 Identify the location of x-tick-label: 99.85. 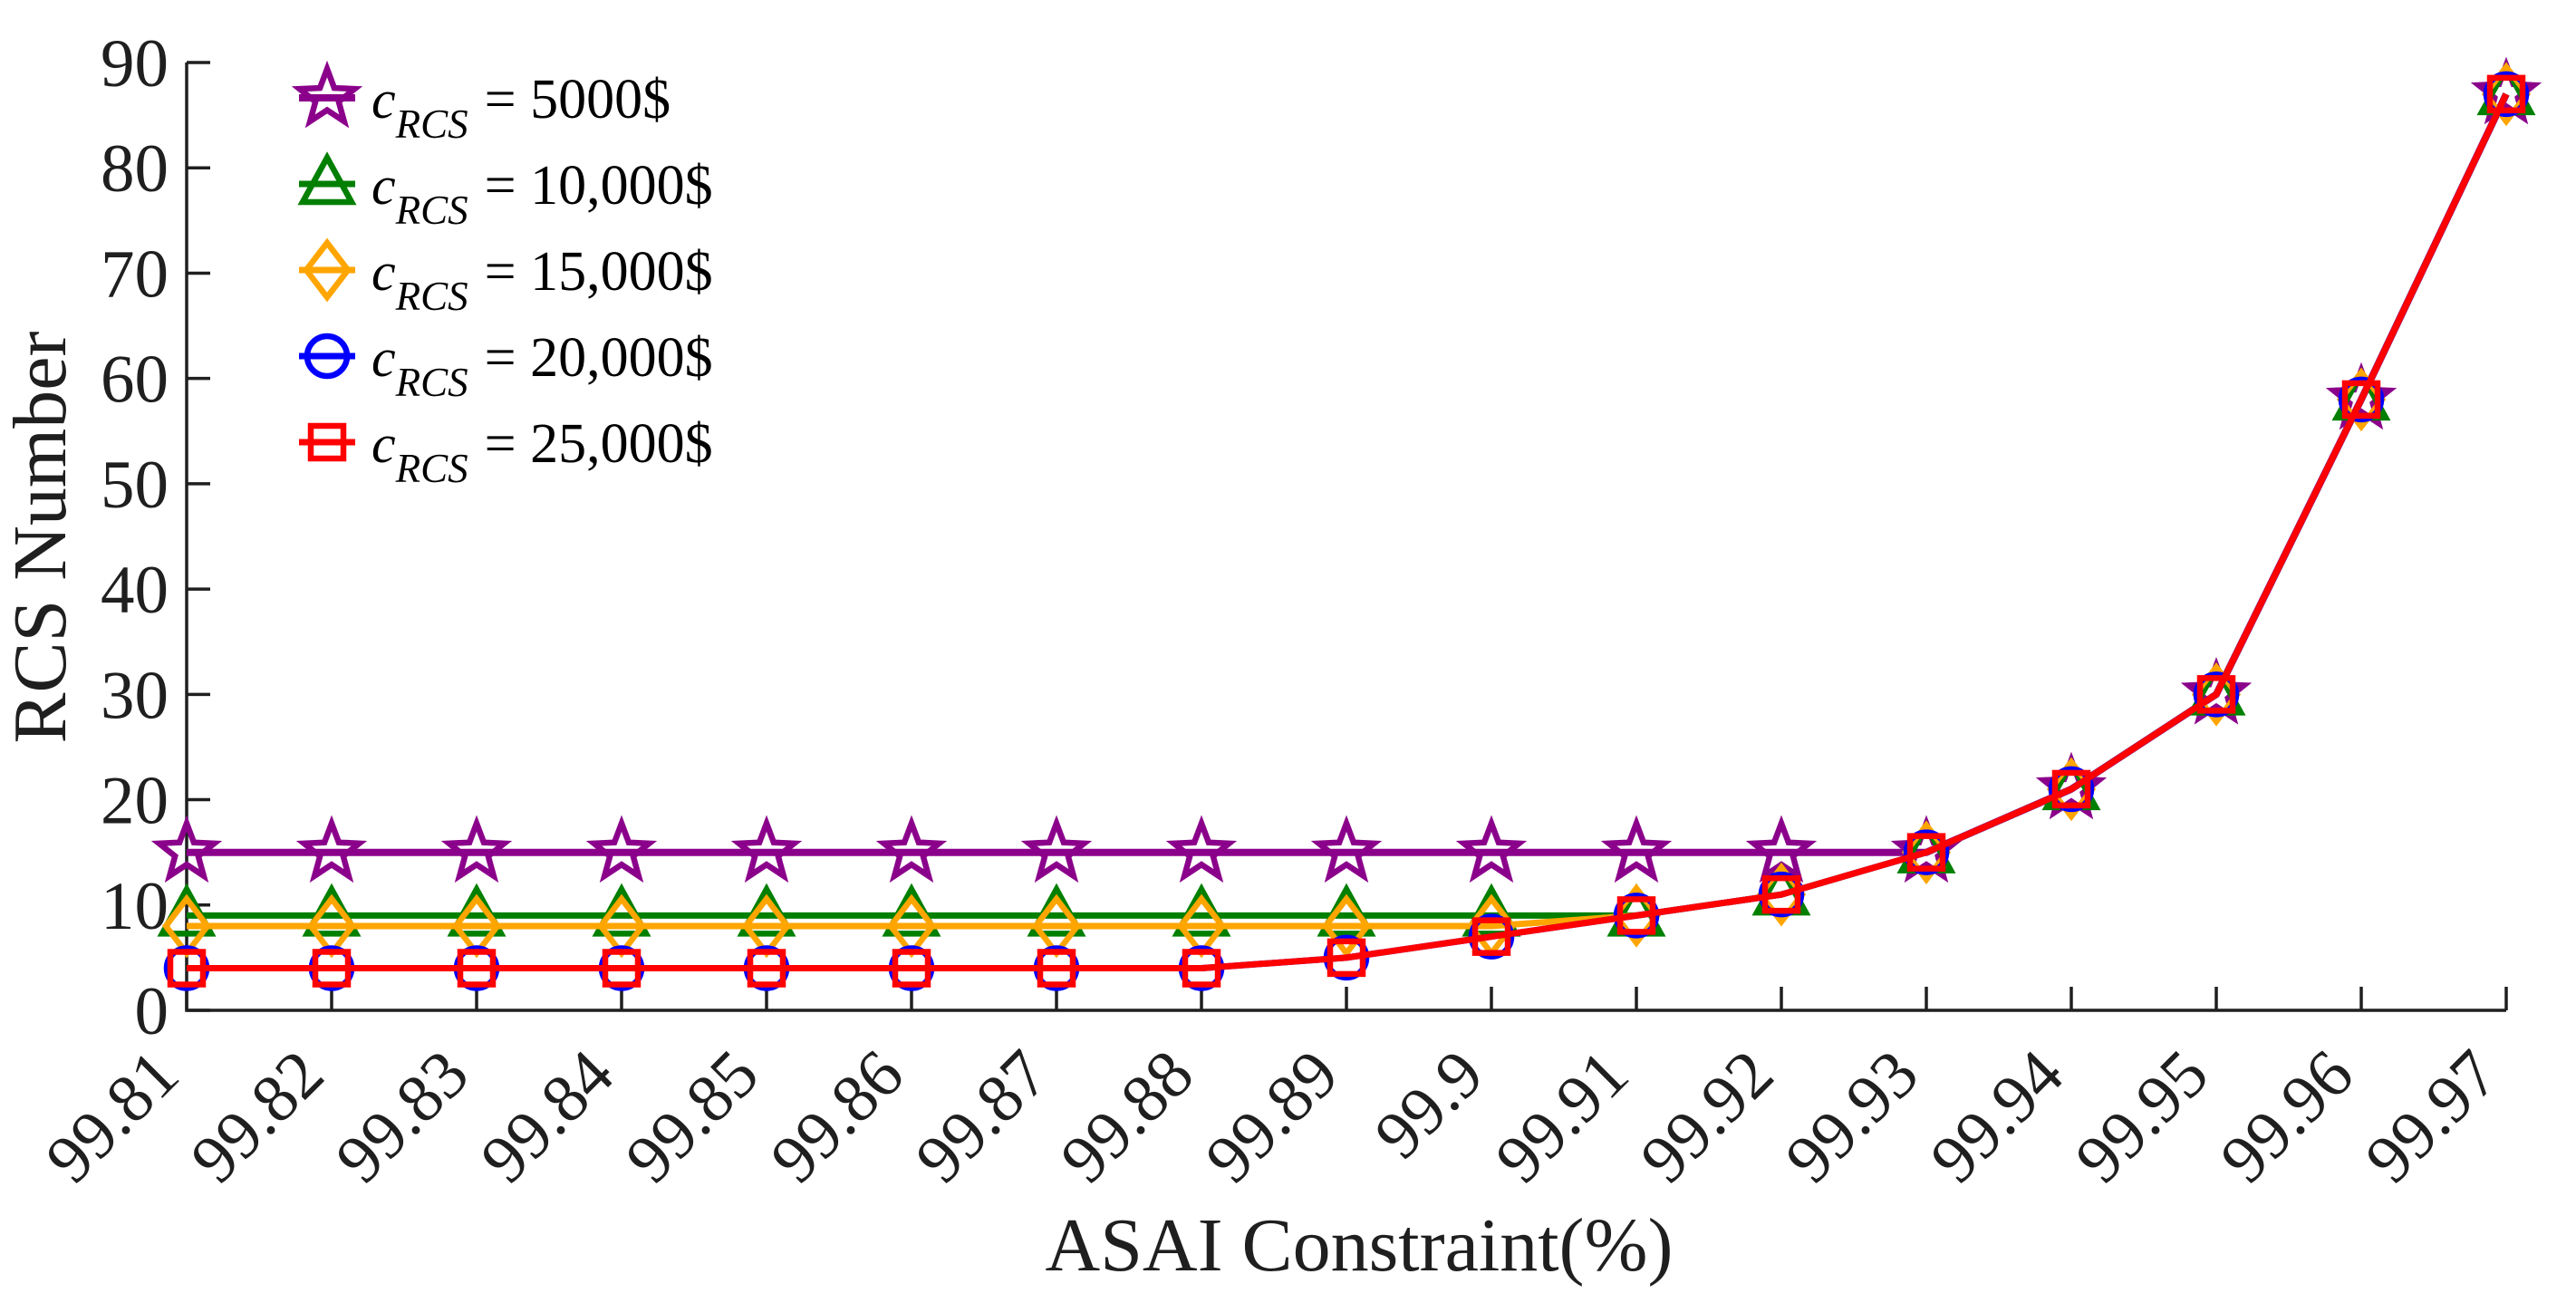
(692, 1116).